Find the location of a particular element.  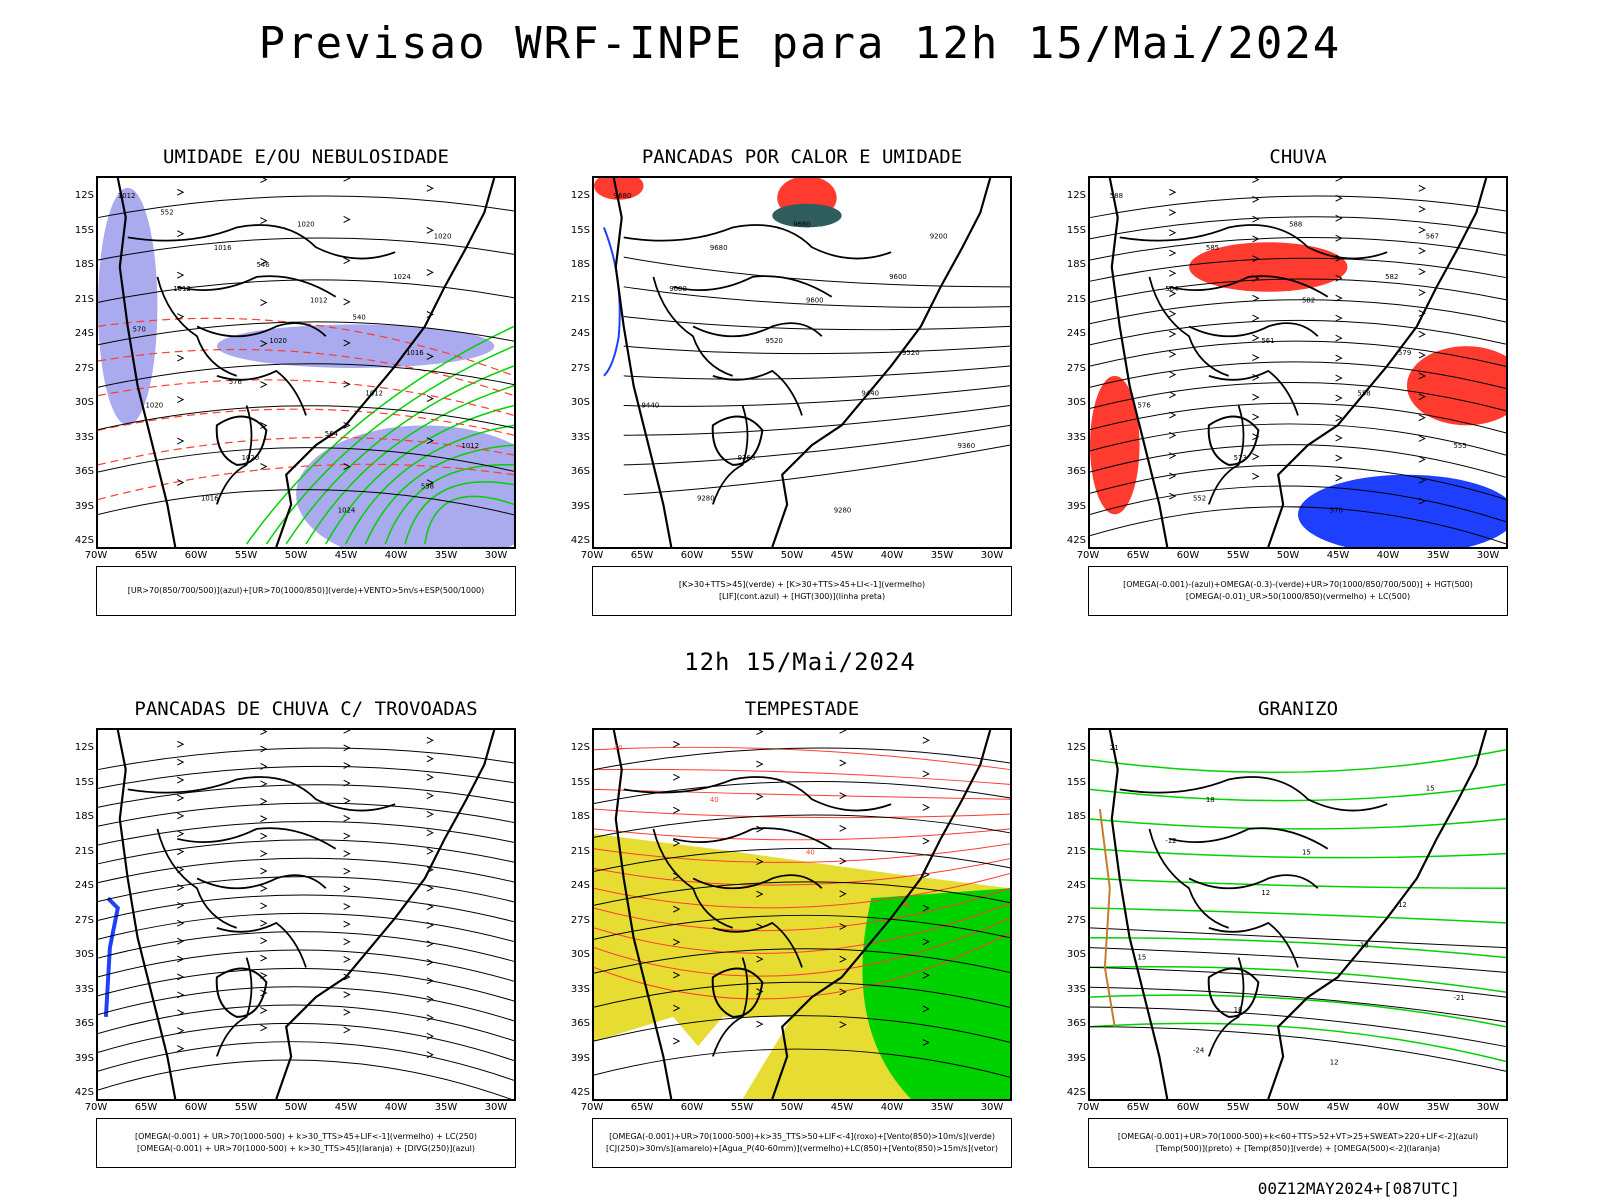

contour-label: 552 is located at coordinates (1199, 499).